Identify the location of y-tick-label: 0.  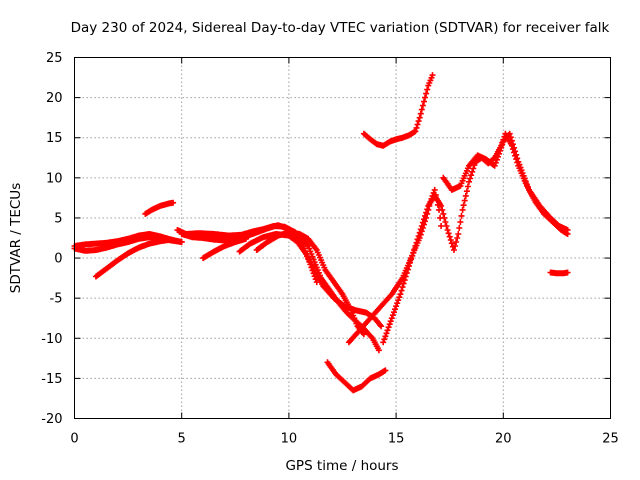
(58, 259).